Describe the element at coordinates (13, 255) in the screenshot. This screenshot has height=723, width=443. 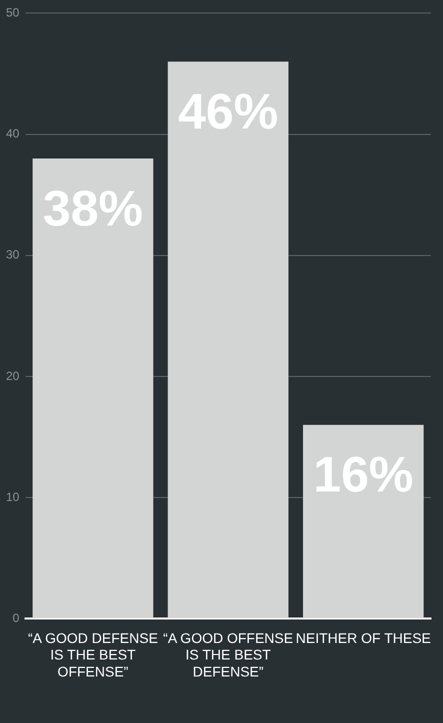
I see `y-tick-label: 30` at that location.